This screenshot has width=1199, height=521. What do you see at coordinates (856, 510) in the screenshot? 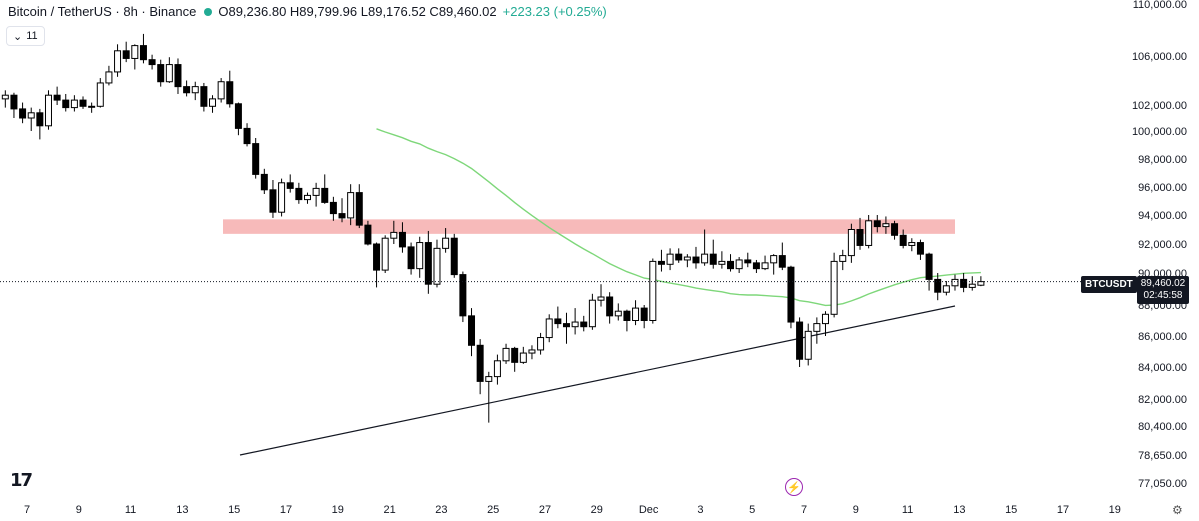
I see `x-tick-label: 9` at bounding box center [856, 510].